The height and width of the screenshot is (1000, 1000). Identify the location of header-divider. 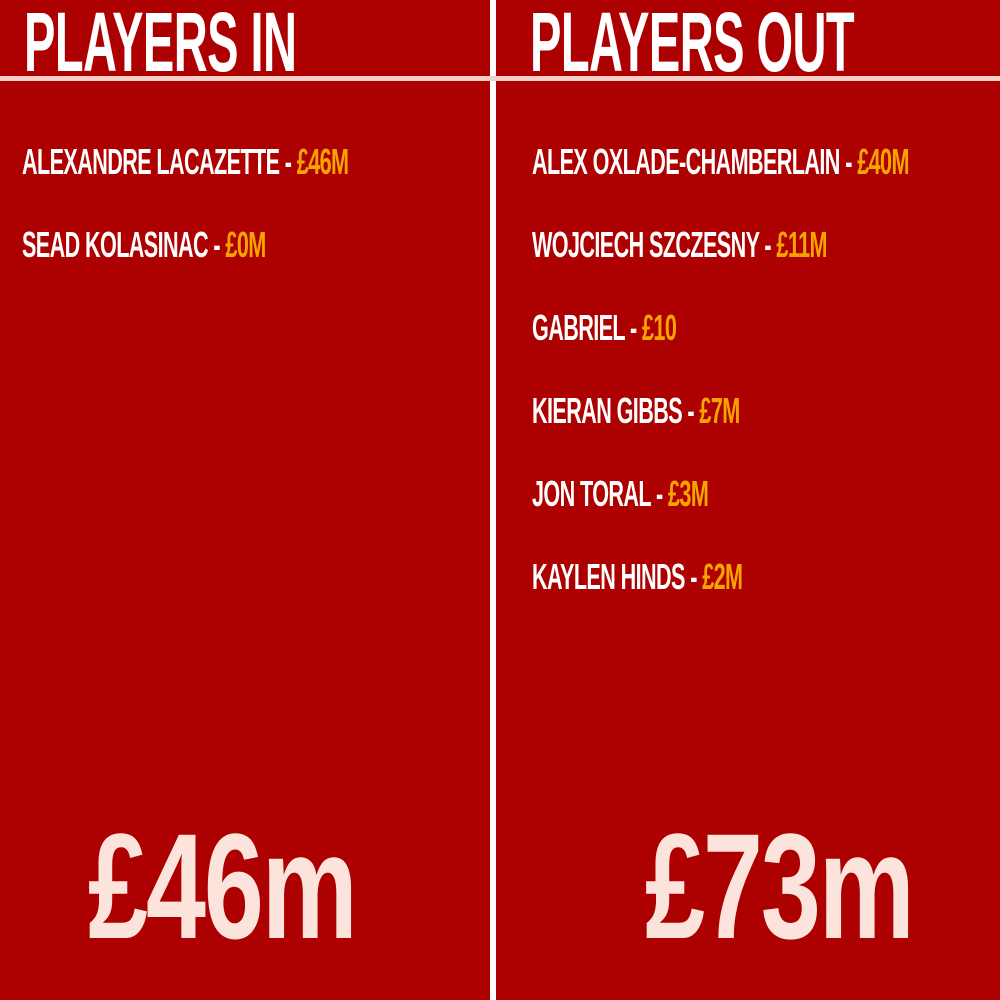
(500, 78).